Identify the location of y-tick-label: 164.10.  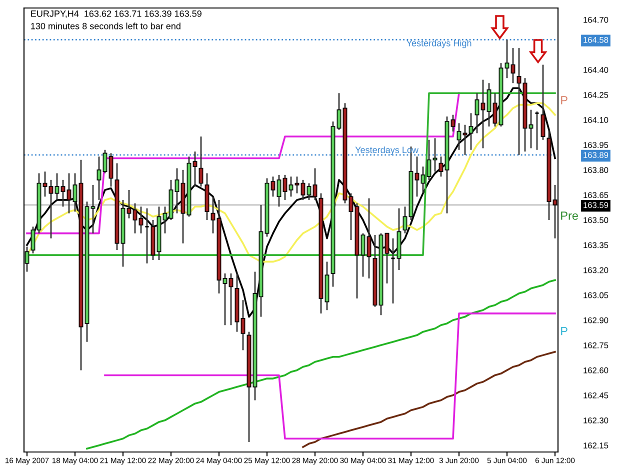
(596, 120).